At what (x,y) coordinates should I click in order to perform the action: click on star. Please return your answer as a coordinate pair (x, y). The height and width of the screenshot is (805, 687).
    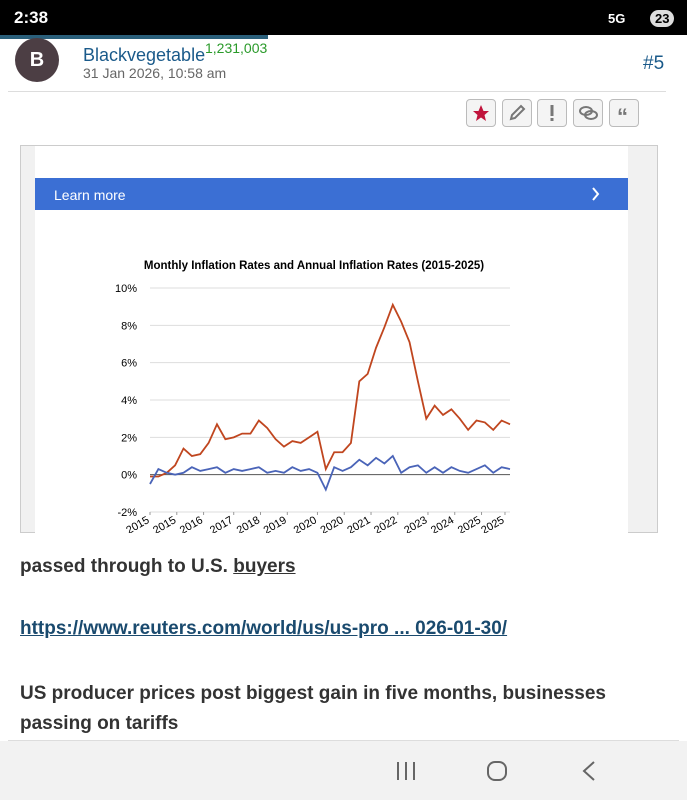
    Looking at the image, I should click on (481, 113).